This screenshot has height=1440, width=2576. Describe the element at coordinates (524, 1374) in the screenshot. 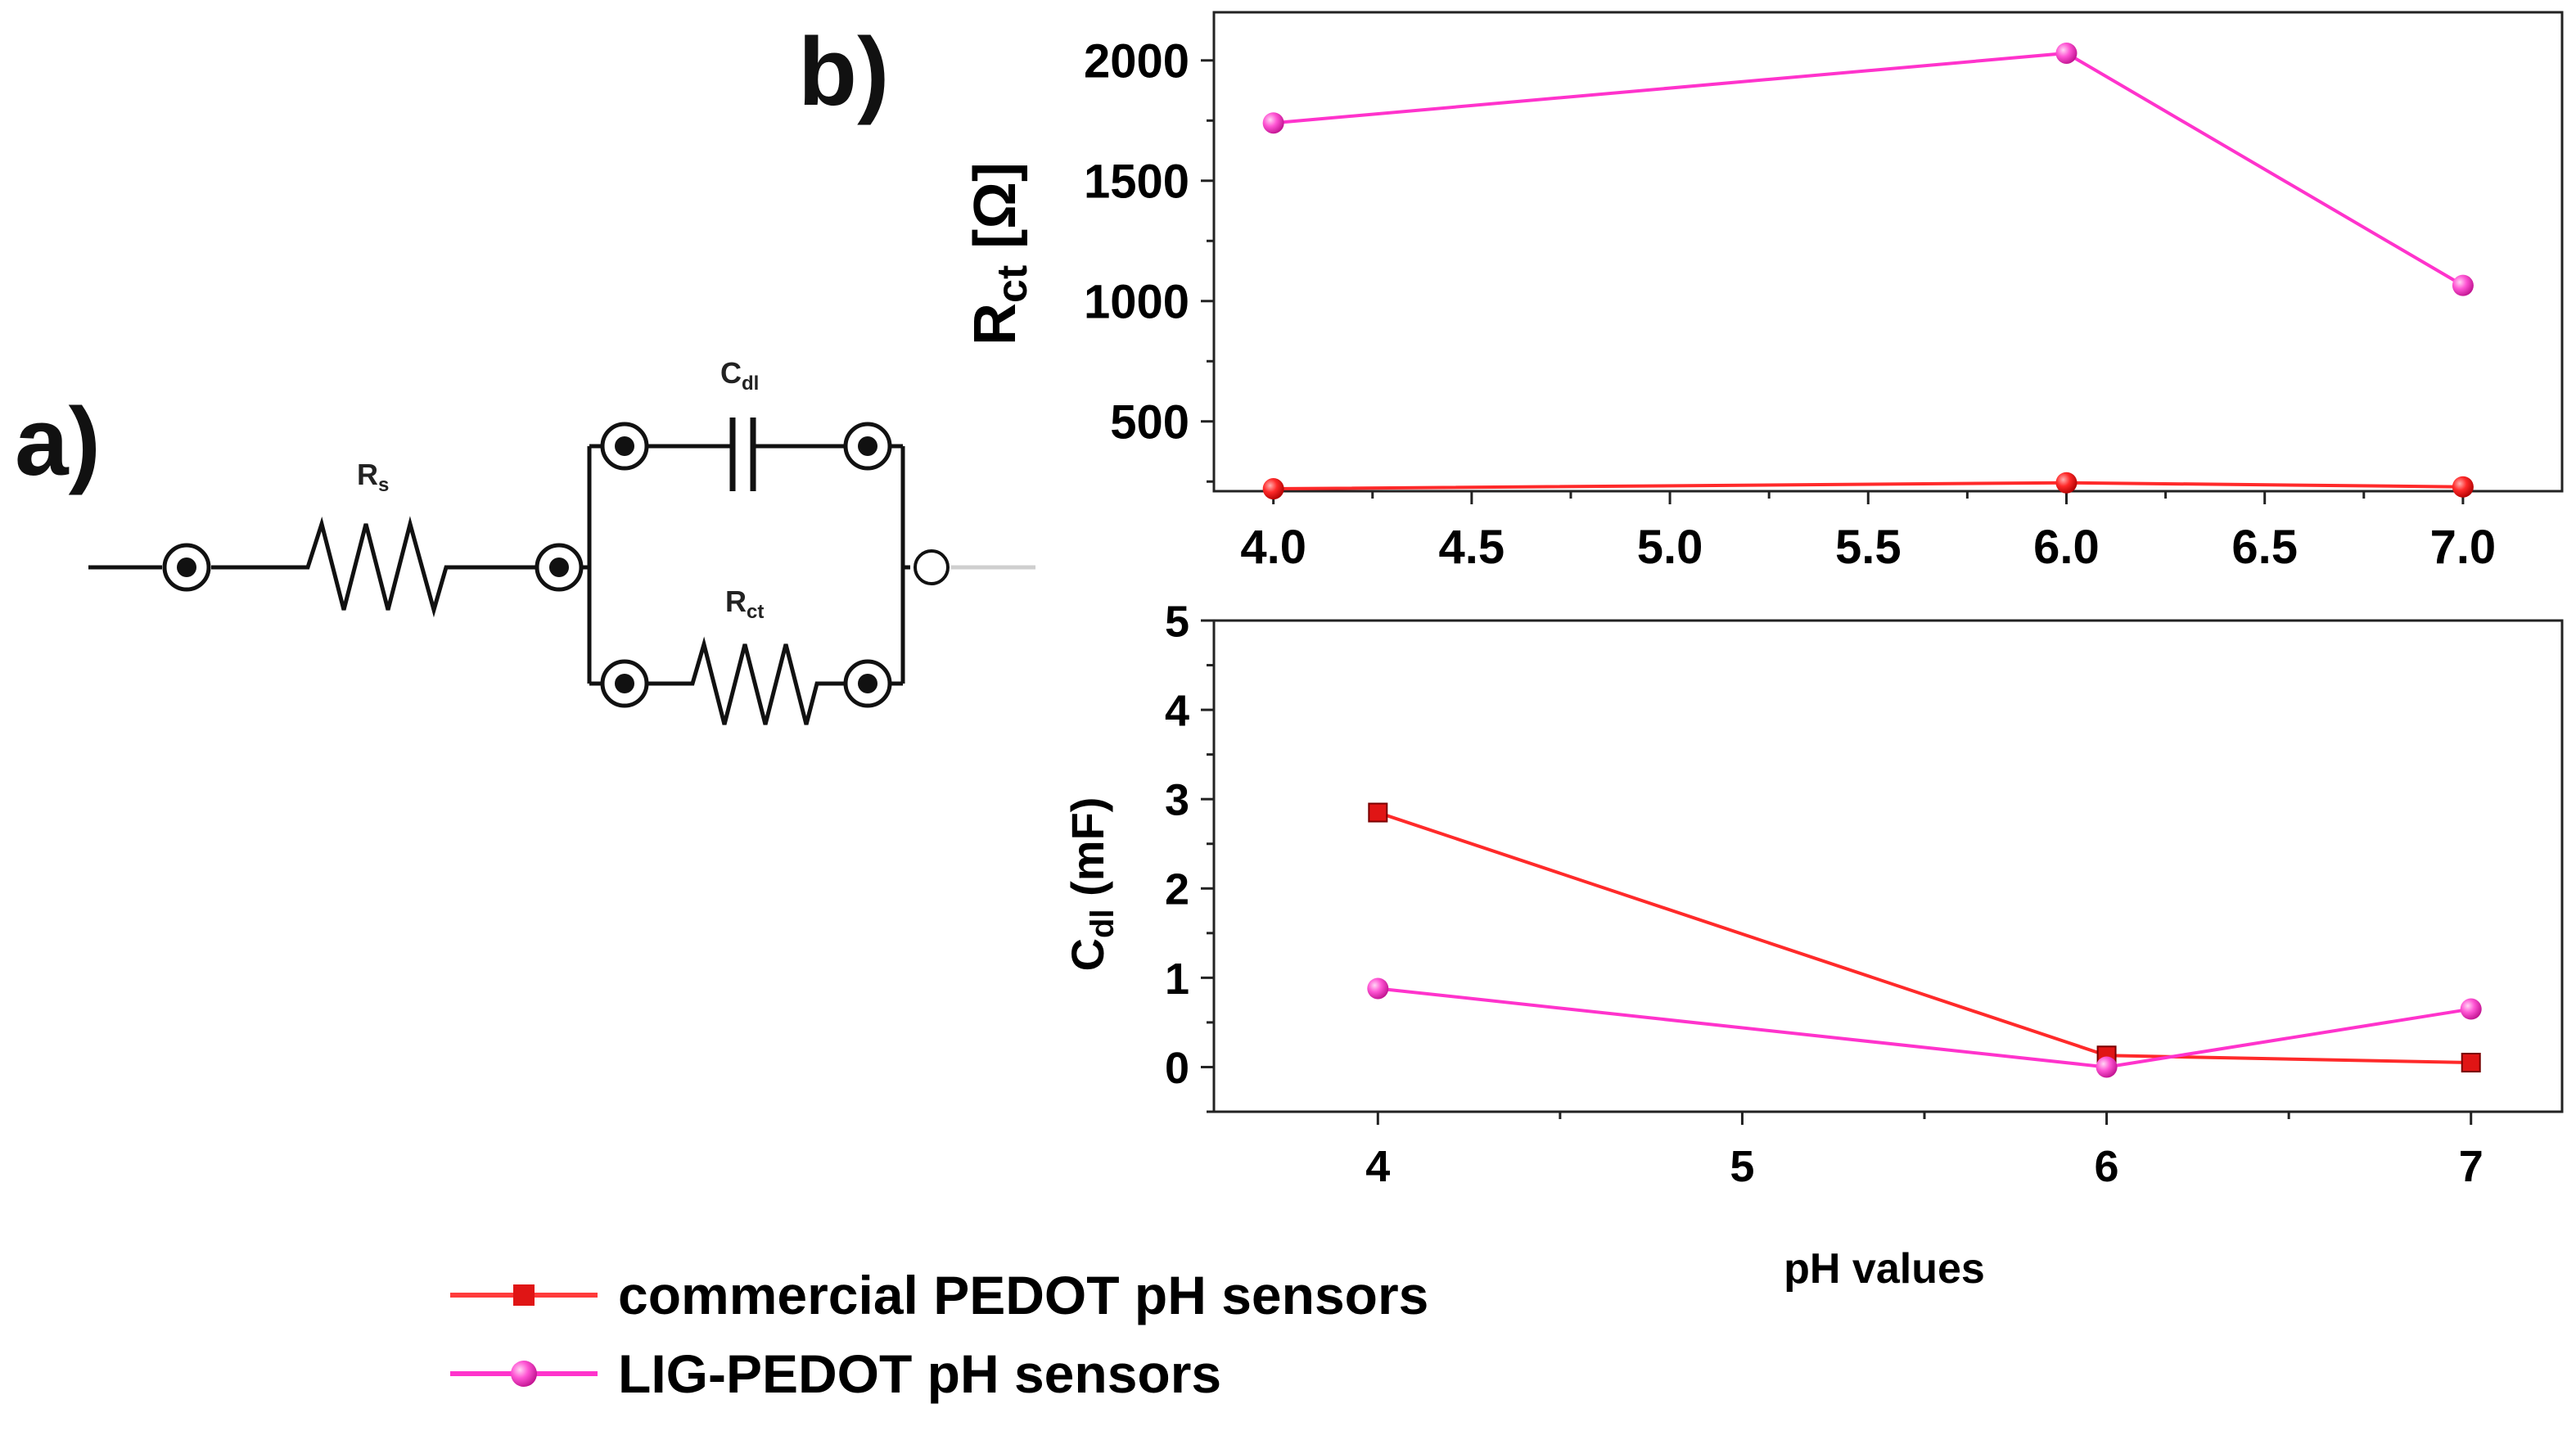

I see `legend-circle-marker` at that location.